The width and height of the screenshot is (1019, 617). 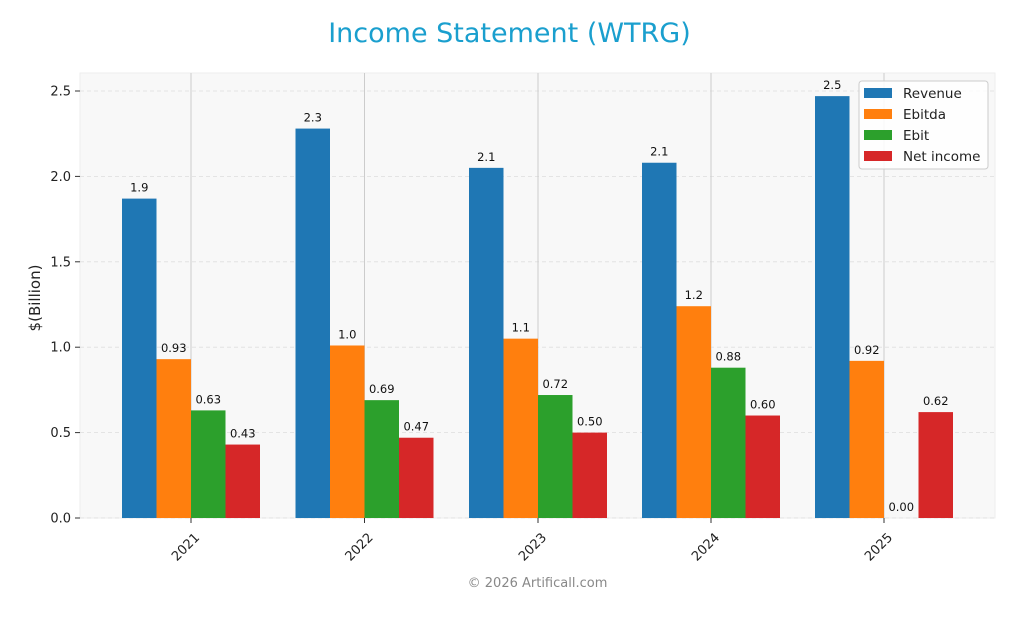 I want to click on bar-value-label: 0.62, so click(x=936, y=401).